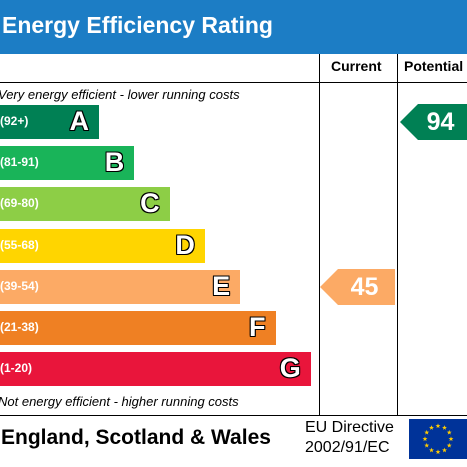  What do you see at coordinates (138, 328) in the screenshot?
I see `band-f: (21-38) F` at bounding box center [138, 328].